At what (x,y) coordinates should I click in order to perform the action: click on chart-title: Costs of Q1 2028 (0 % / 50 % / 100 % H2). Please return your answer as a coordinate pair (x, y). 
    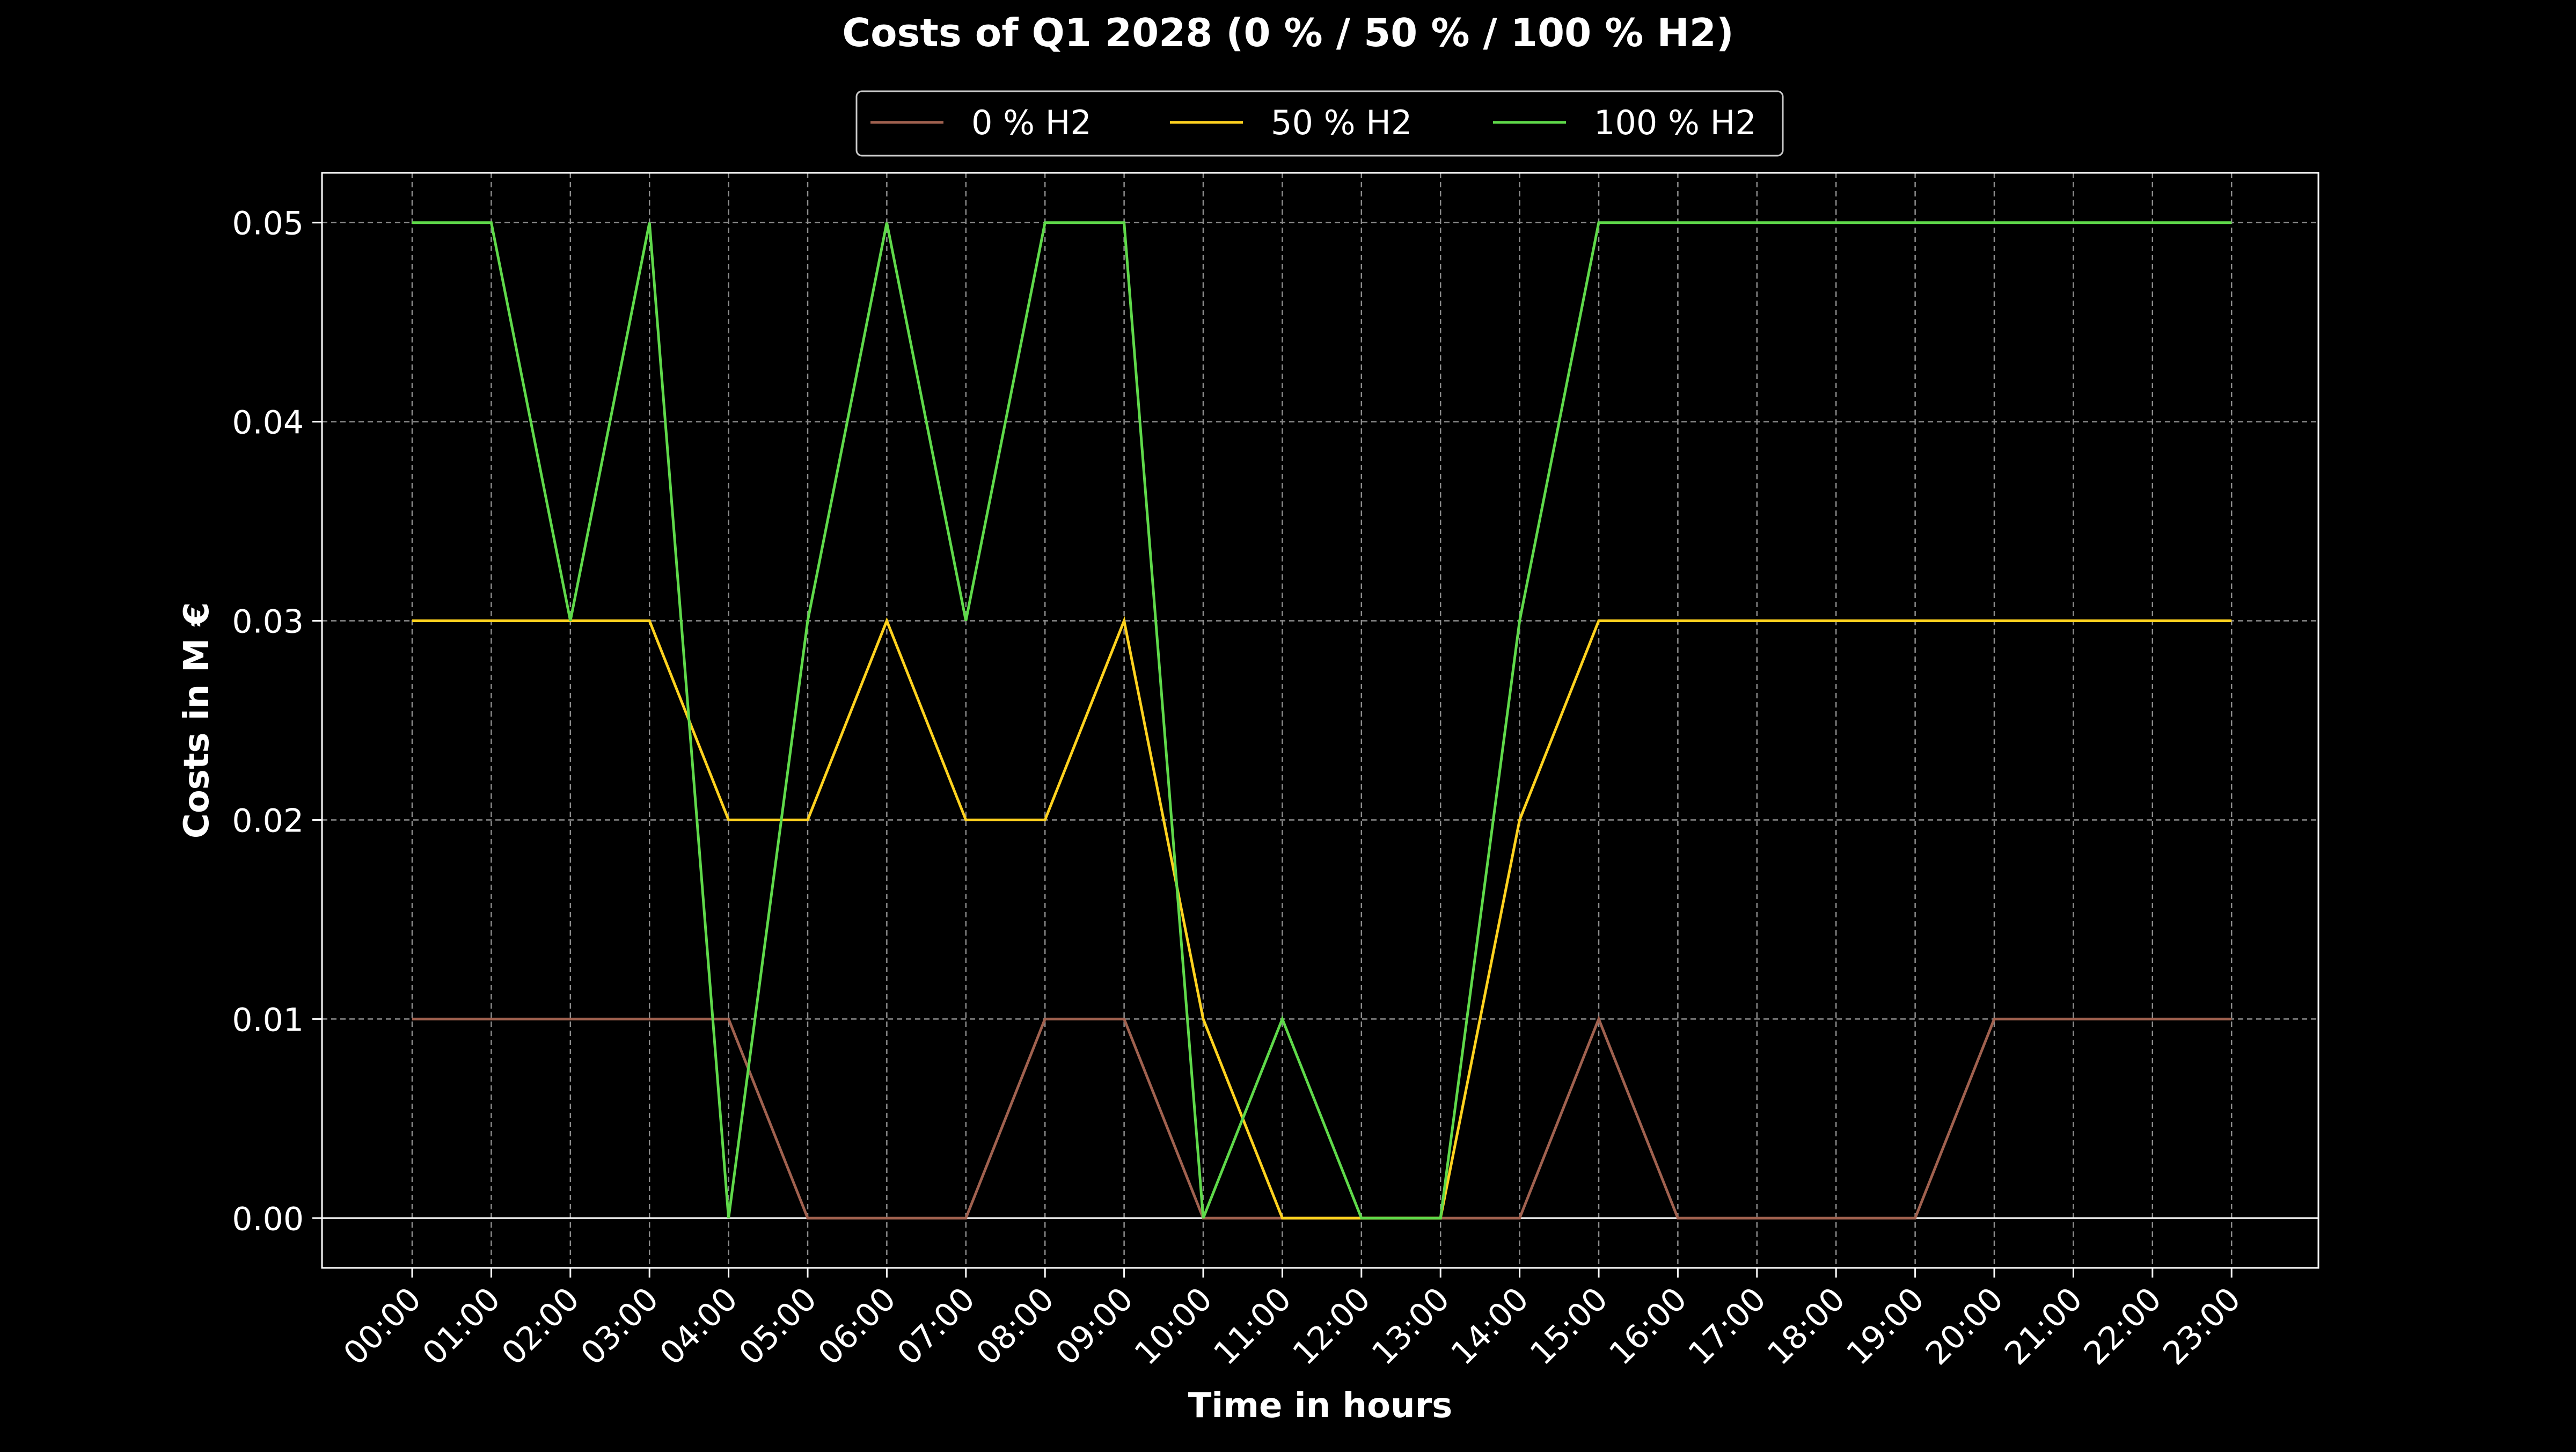
    Looking at the image, I should click on (1287, 32).